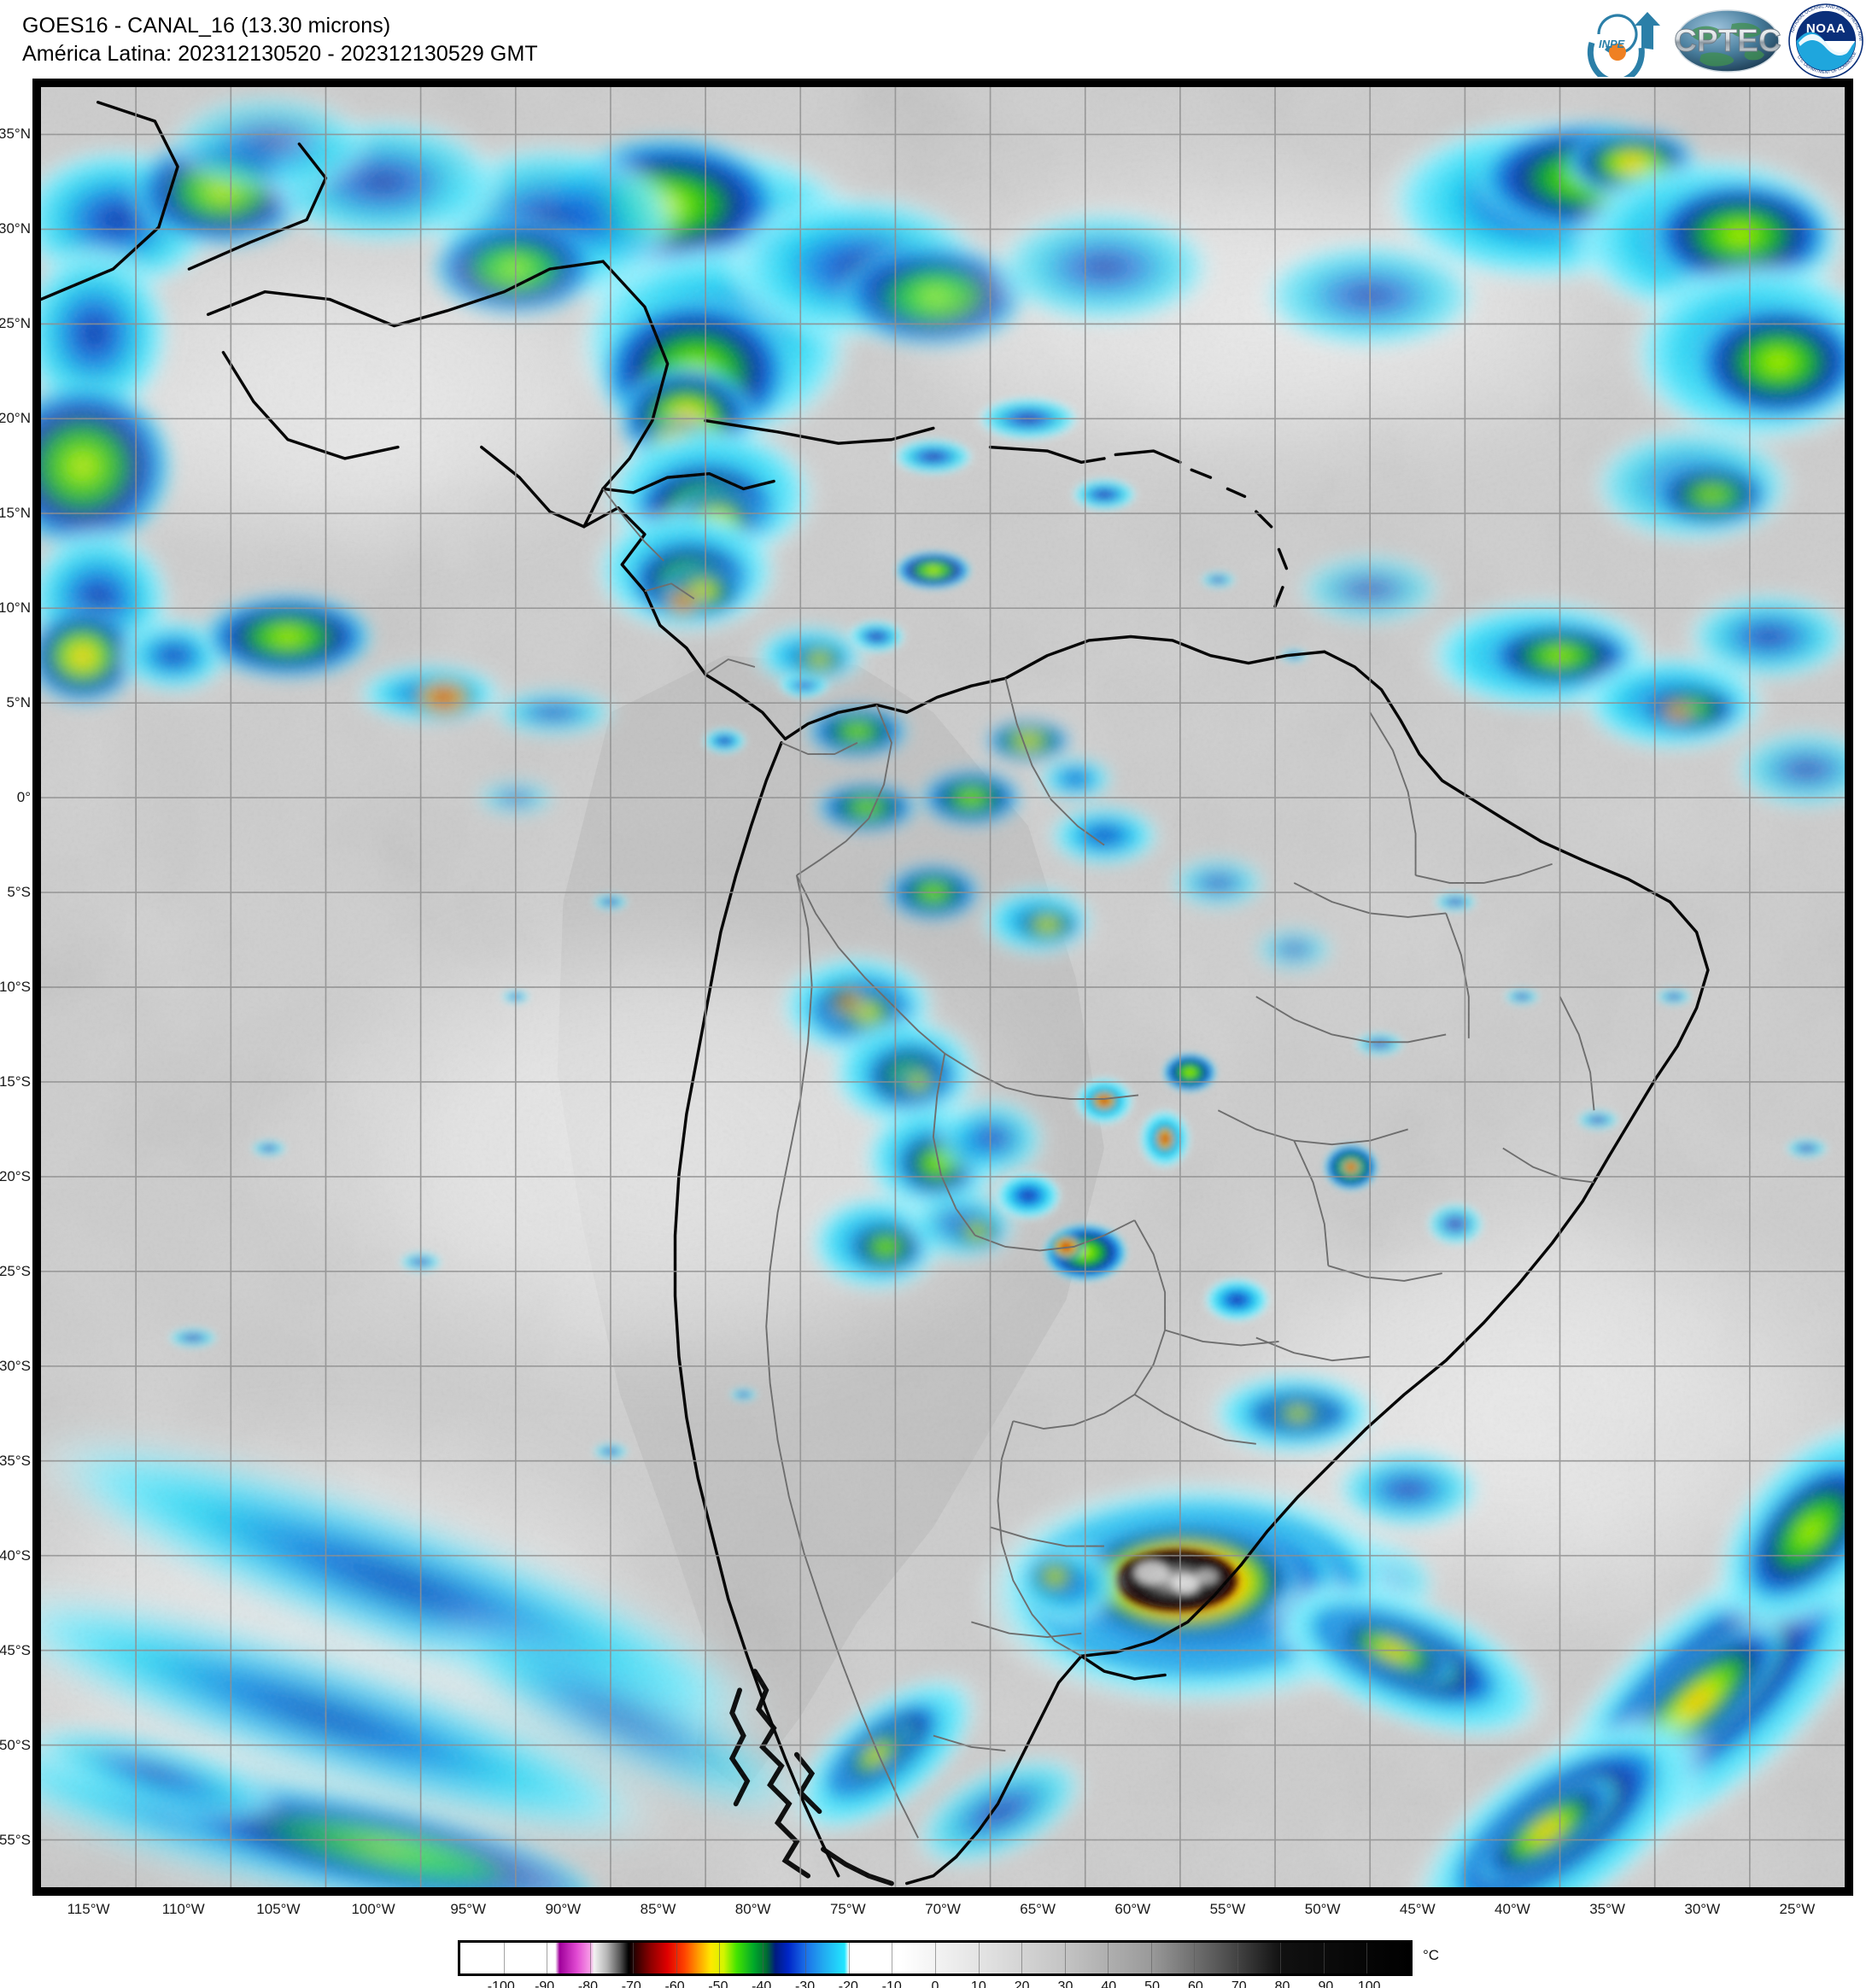 The width and height of the screenshot is (1872, 1988). Describe the element at coordinates (1152, 1983) in the screenshot. I see `colorbar-tick-label: 50` at that location.